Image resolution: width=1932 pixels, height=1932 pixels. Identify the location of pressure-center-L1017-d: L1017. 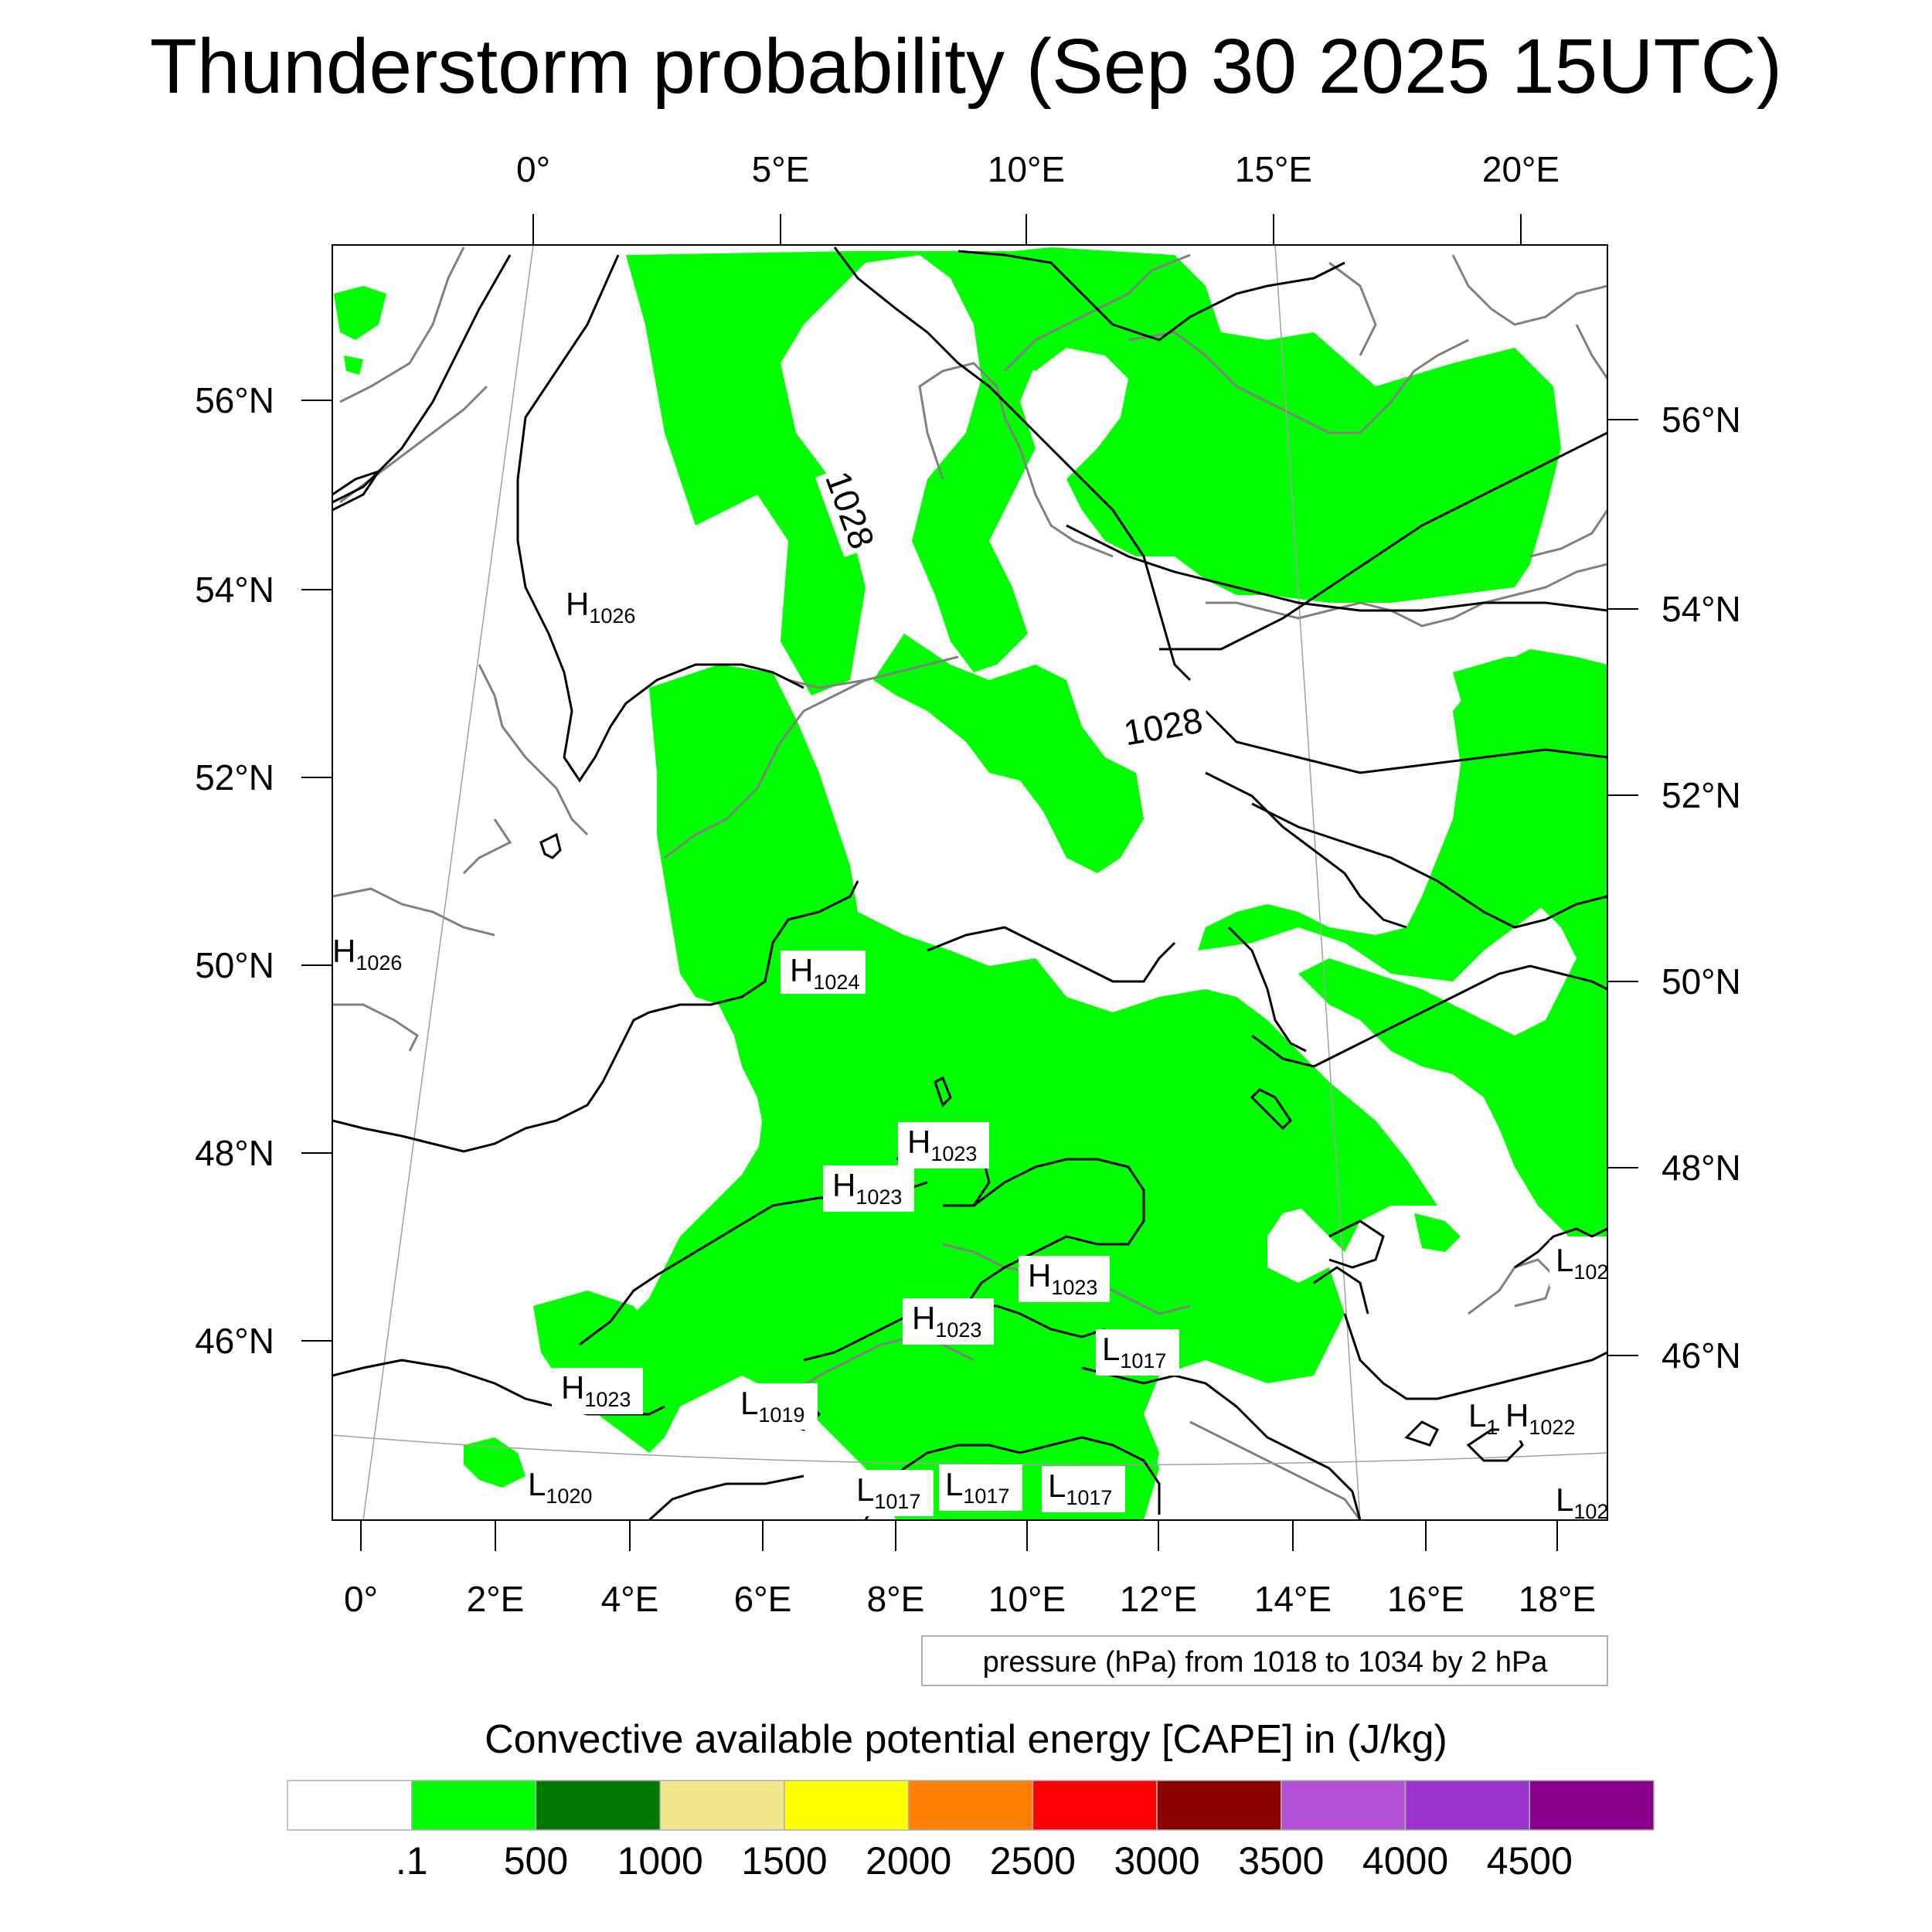
(1084, 1489).